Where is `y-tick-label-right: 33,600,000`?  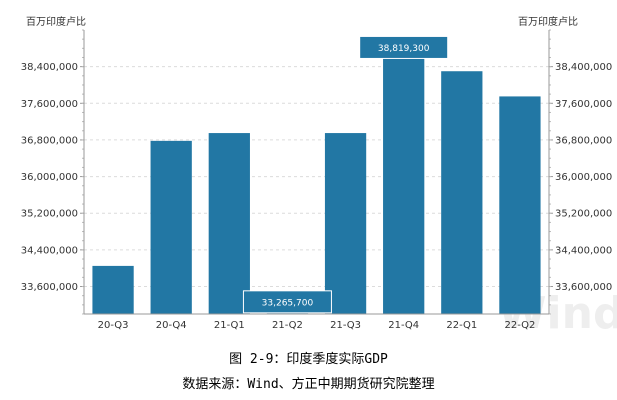 y-tick-label-right: 33,600,000 is located at coordinates (583, 287).